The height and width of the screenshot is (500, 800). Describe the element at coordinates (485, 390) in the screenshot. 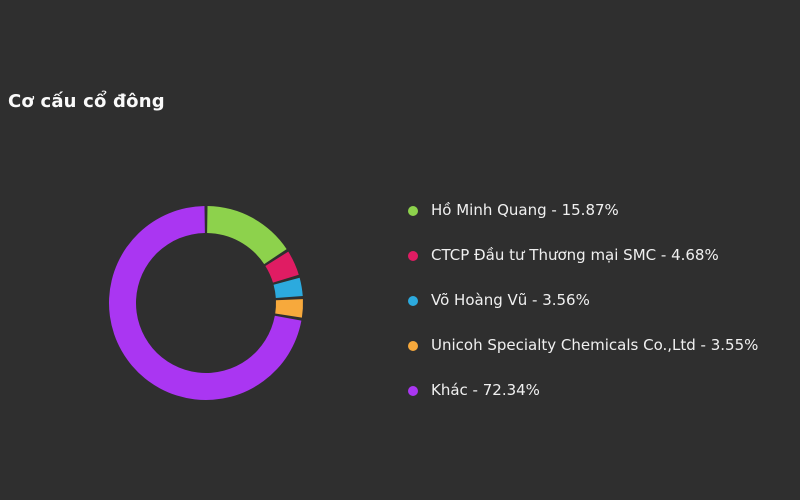

I see `legend-label: Khác - 72.34%` at that location.